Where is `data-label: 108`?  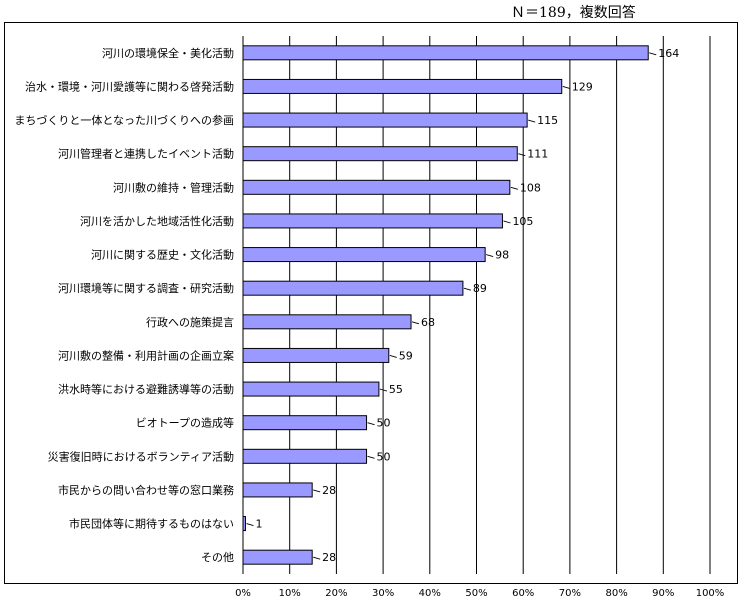 data-label: 108 is located at coordinates (530, 187).